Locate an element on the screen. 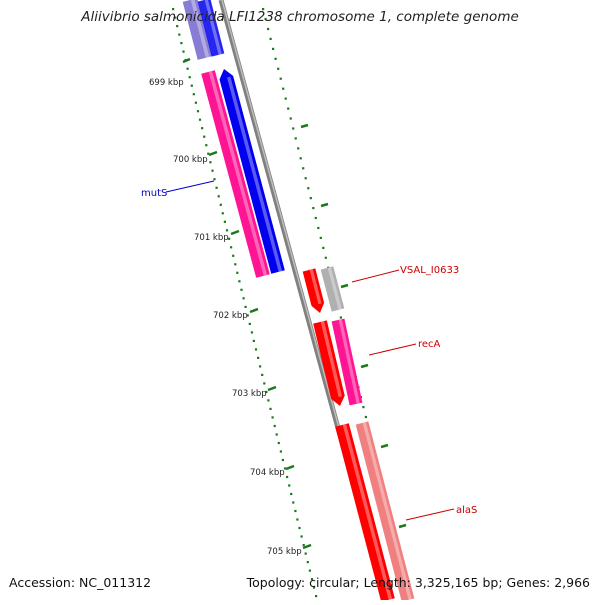 Image resolution: width=600 pixels, height=605 pixels. svg-text: VSAL_I0633 is located at coordinates (429, 270).